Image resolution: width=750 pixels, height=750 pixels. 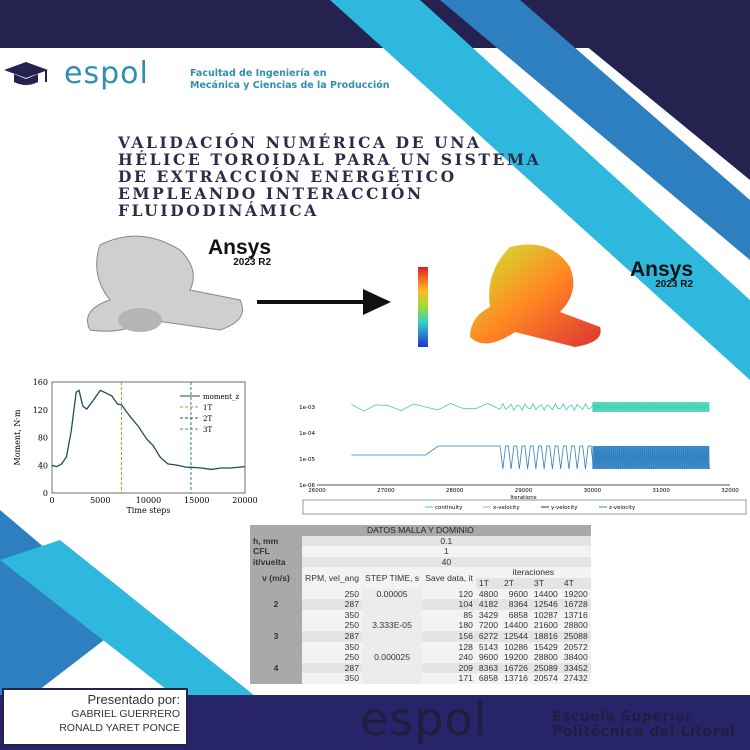 I want to click on faculty-line: Facultad de Ingeniería en, so click(x=258, y=73).